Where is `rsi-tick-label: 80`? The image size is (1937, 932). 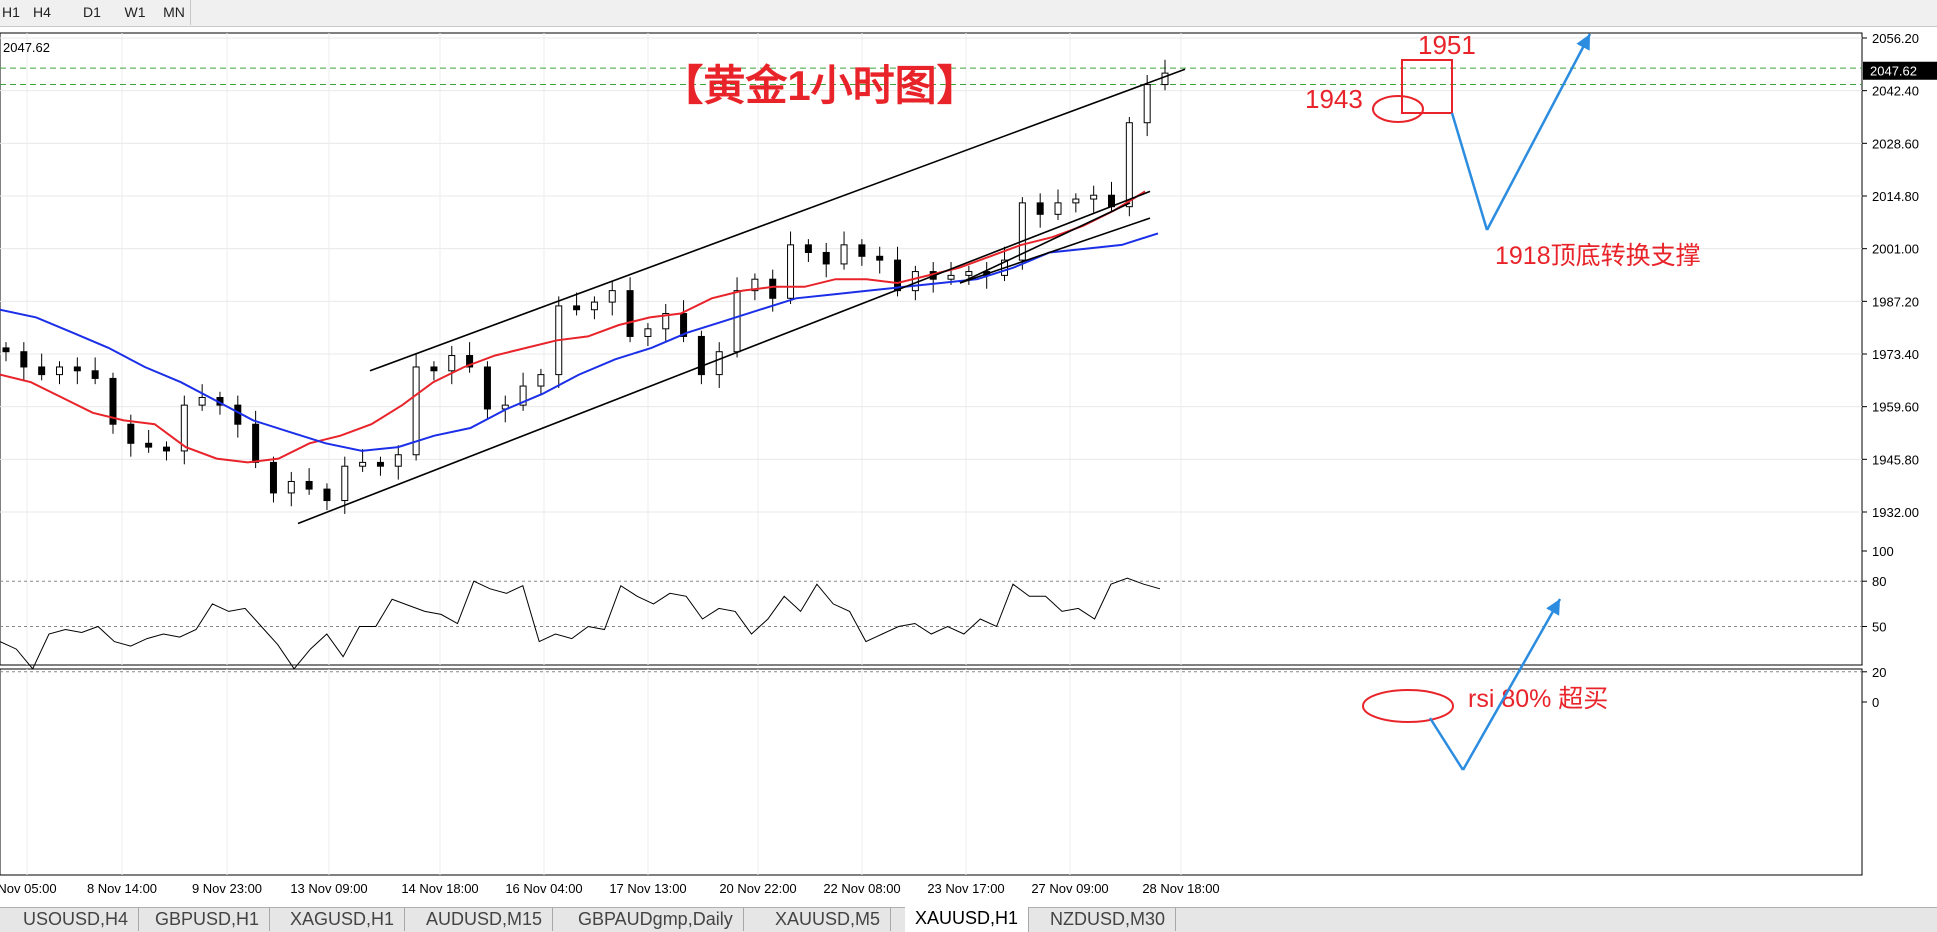 rsi-tick-label: 80 is located at coordinates (1879, 581).